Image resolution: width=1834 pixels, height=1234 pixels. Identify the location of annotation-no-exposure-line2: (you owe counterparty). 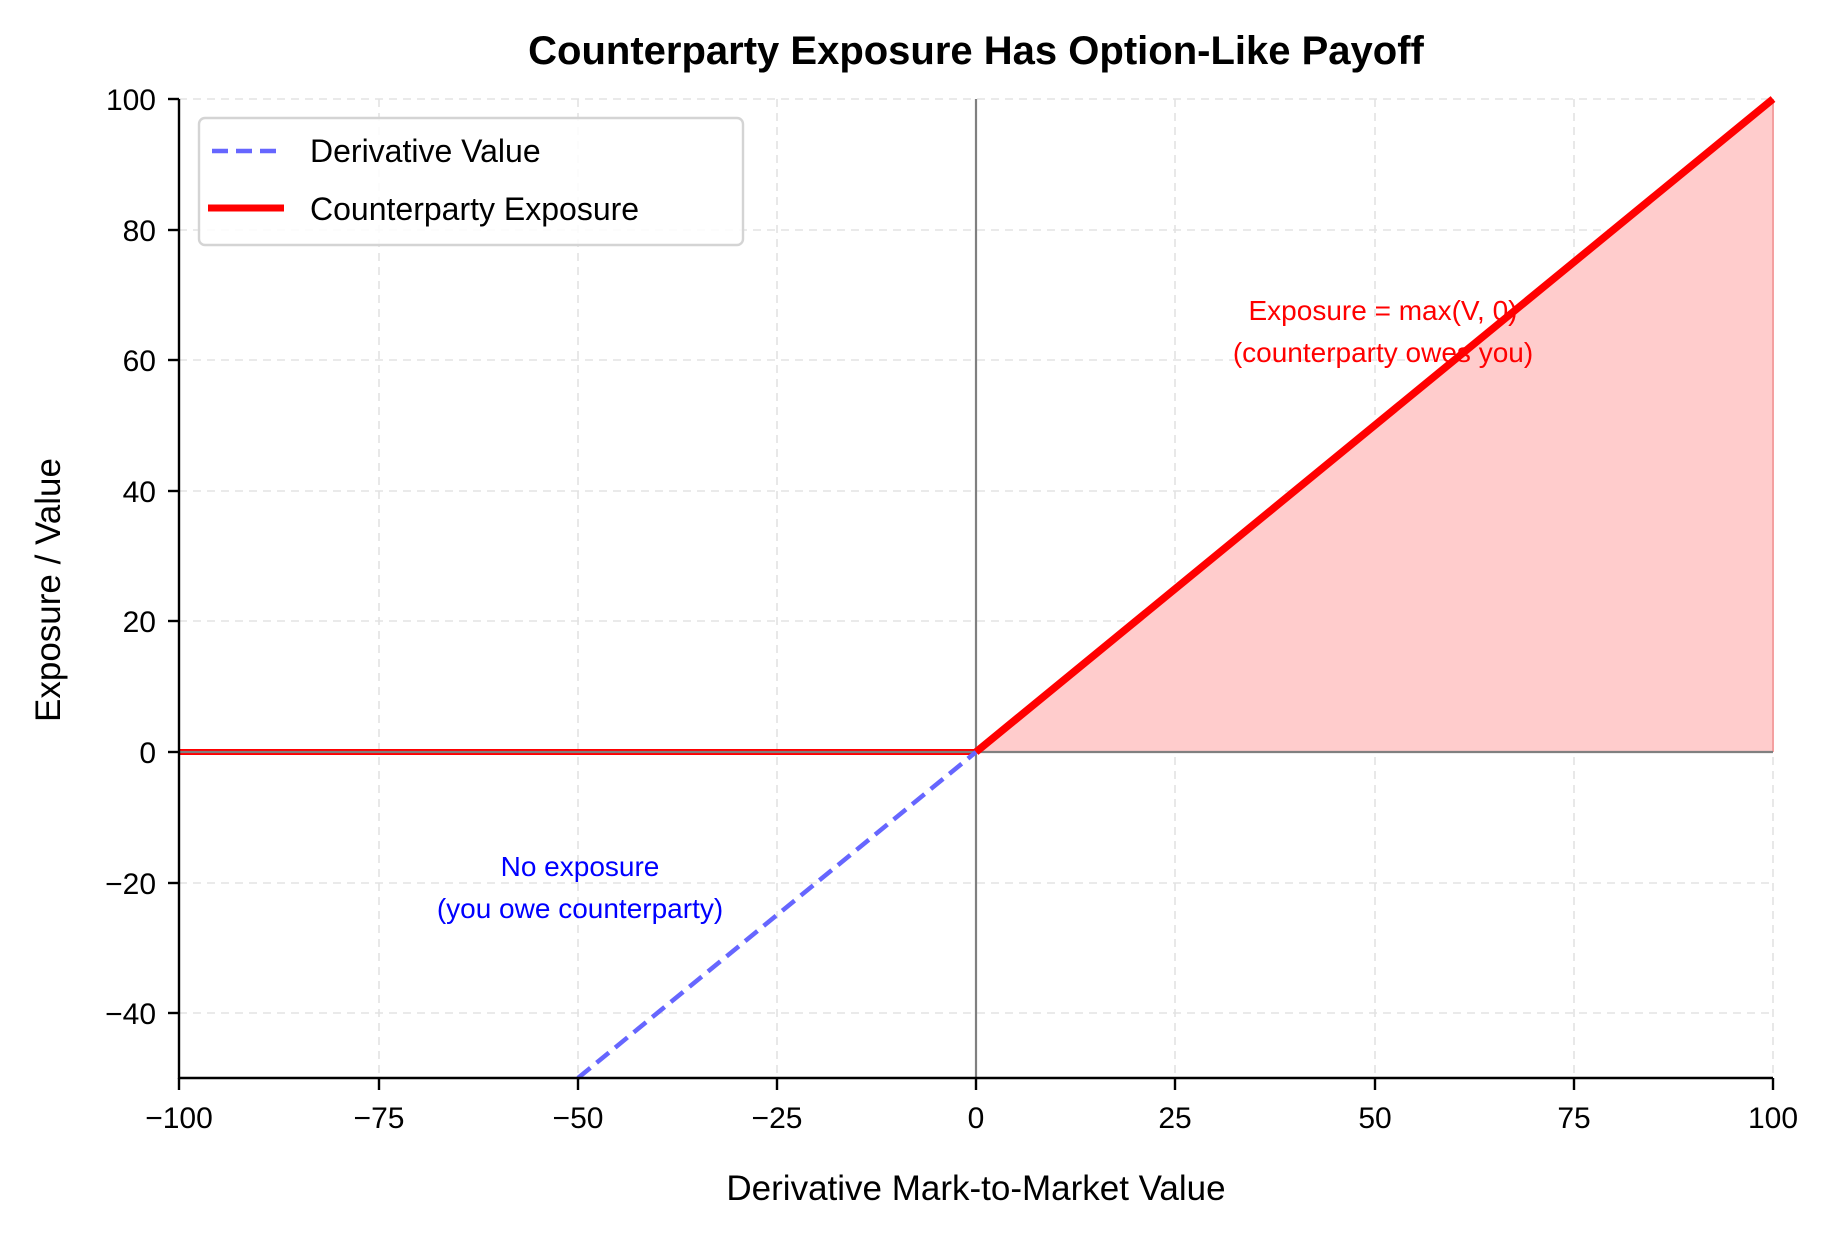
(580, 908).